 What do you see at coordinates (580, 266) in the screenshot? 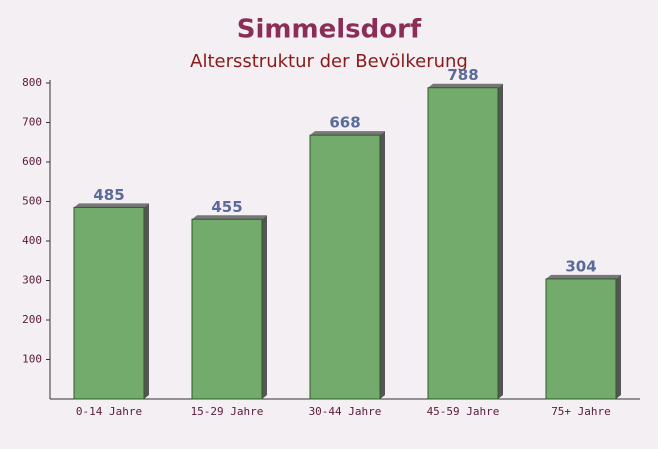
I see `value-label: 304` at bounding box center [580, 266].